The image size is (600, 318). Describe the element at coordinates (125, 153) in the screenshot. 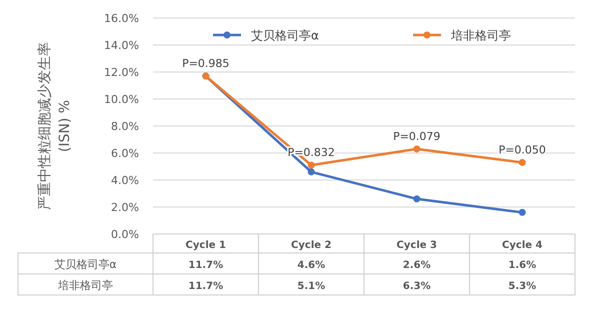

I see `y-tick-label: 6.0%` at that location.